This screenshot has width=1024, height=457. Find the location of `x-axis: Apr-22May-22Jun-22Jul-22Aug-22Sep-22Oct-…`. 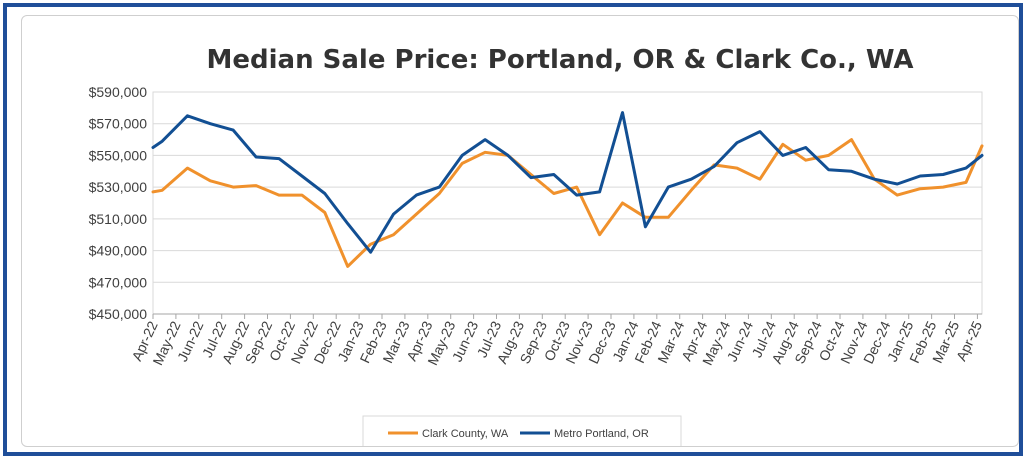

x-axis: Apr-22May-22Jun-22Jul-22Aug-22Sep-22Oct-… is located at coordinates (556, 340).